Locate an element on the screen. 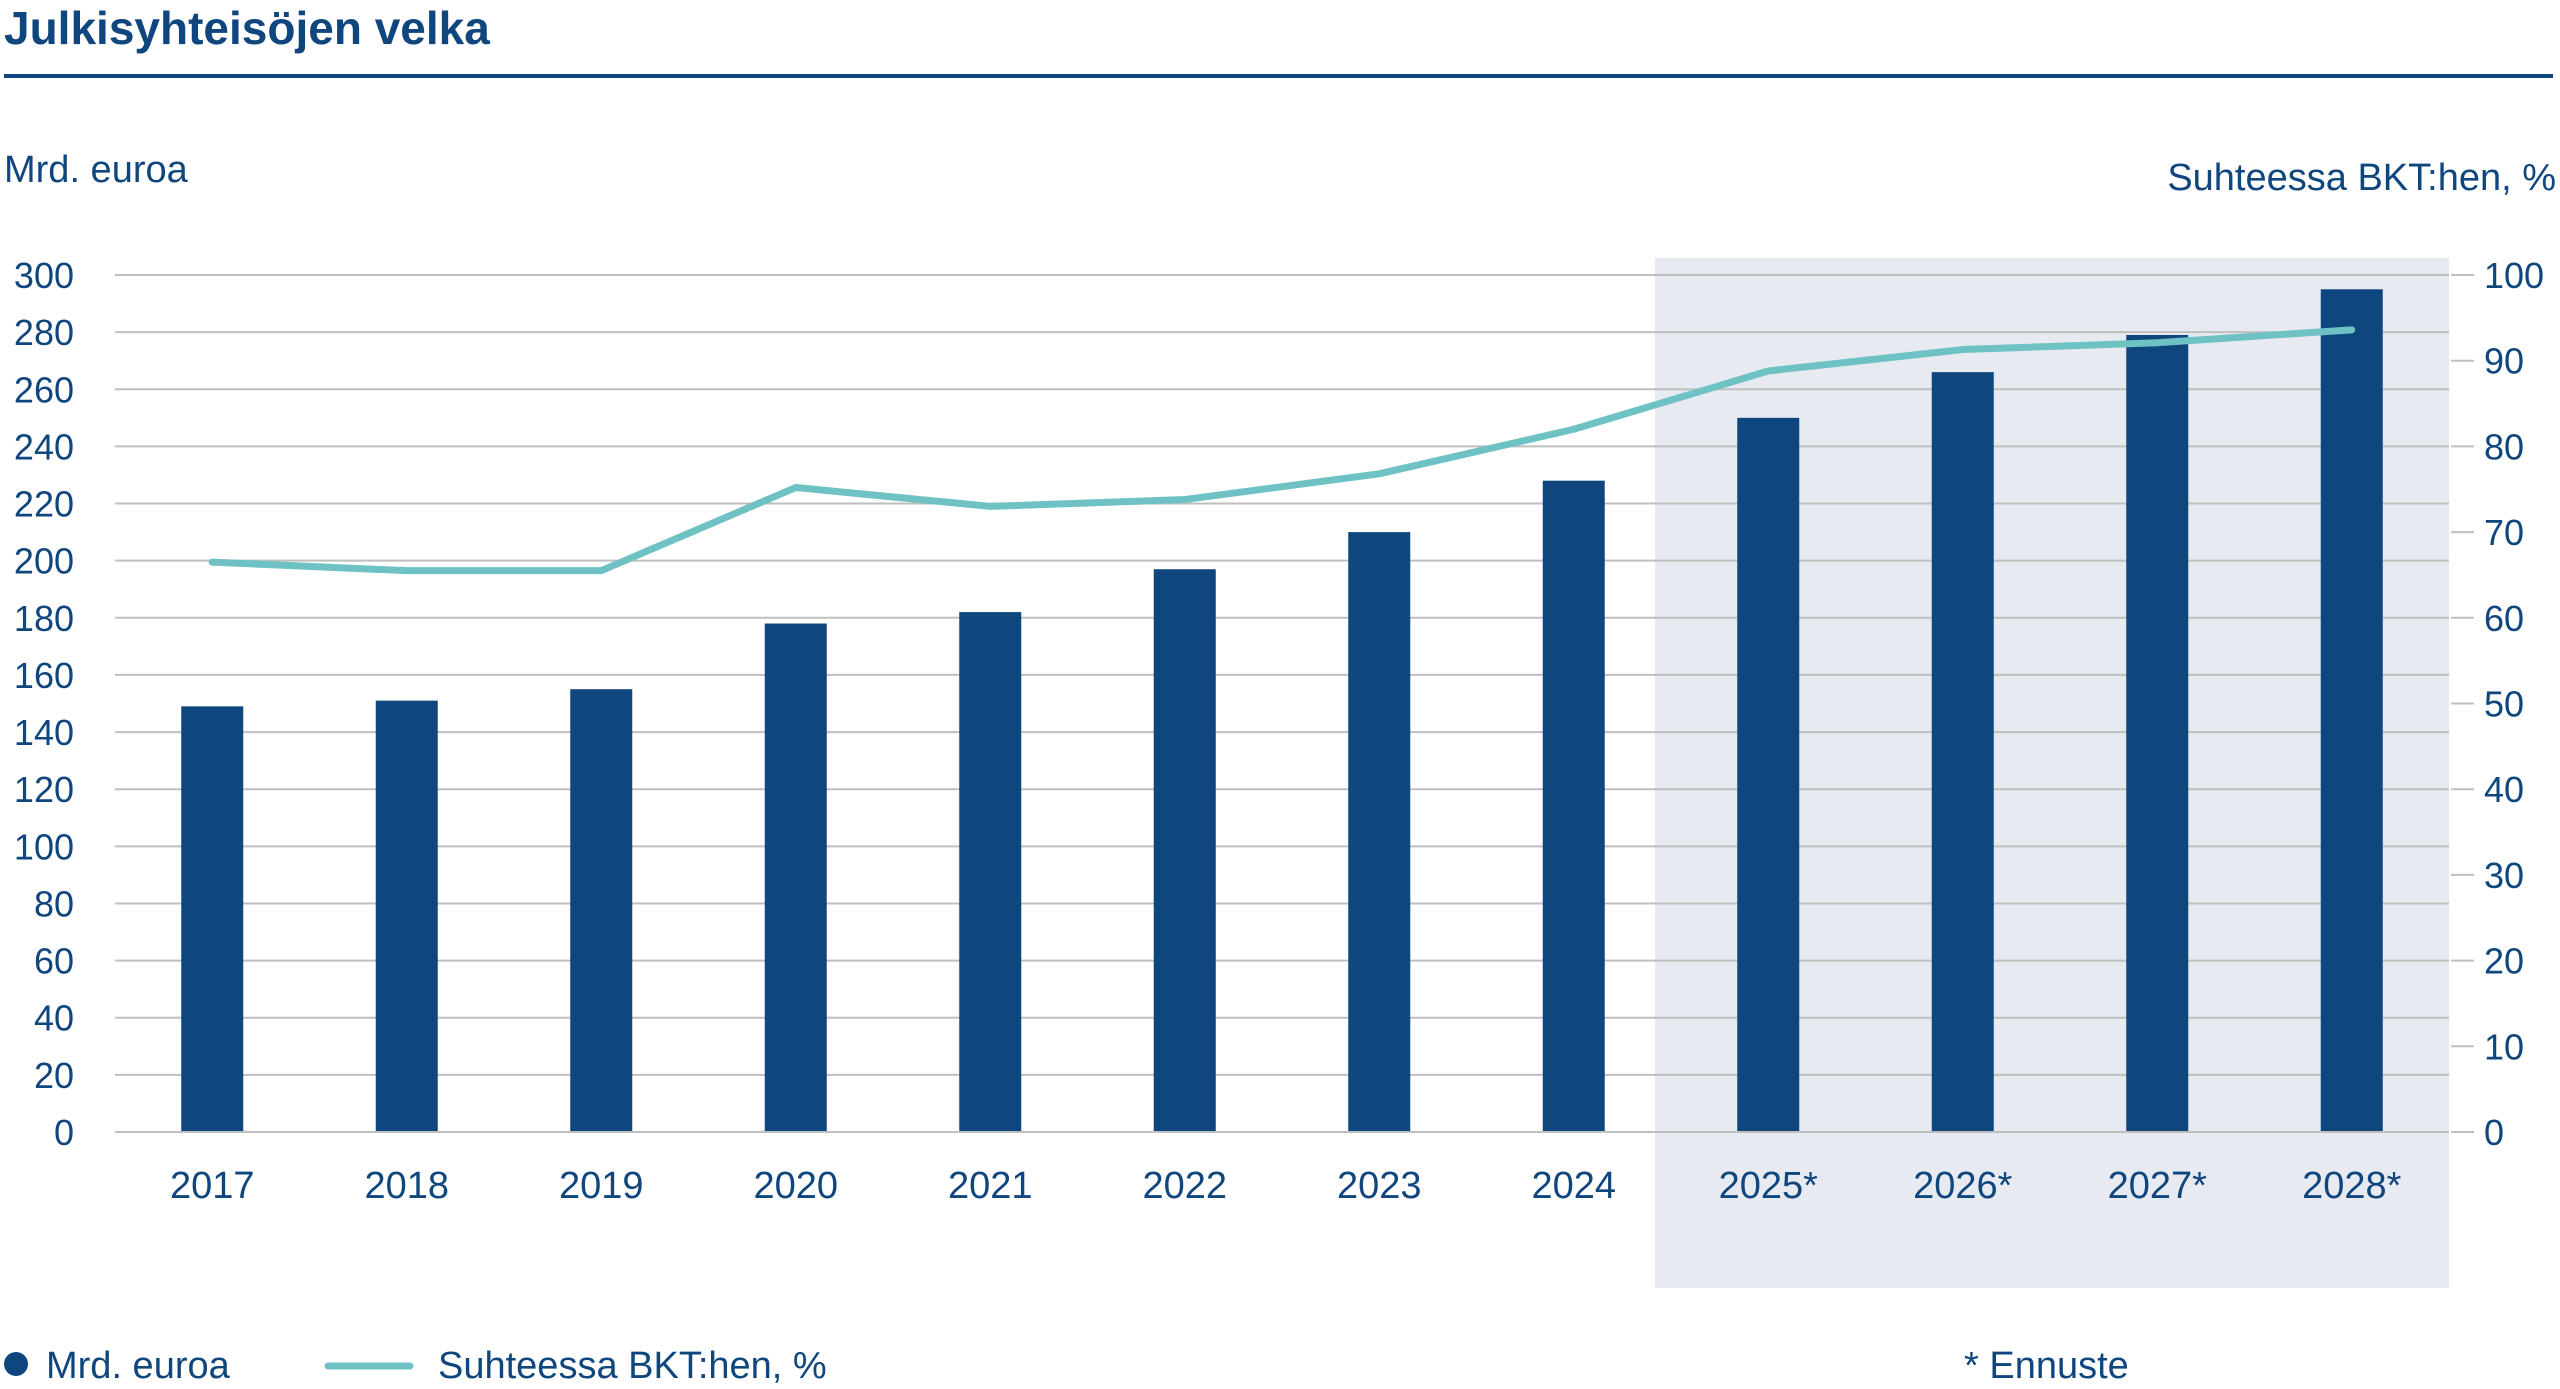 The height and width of the screenshot is (1389, 2560). bar-2020 is located at coordinates (795, 877).